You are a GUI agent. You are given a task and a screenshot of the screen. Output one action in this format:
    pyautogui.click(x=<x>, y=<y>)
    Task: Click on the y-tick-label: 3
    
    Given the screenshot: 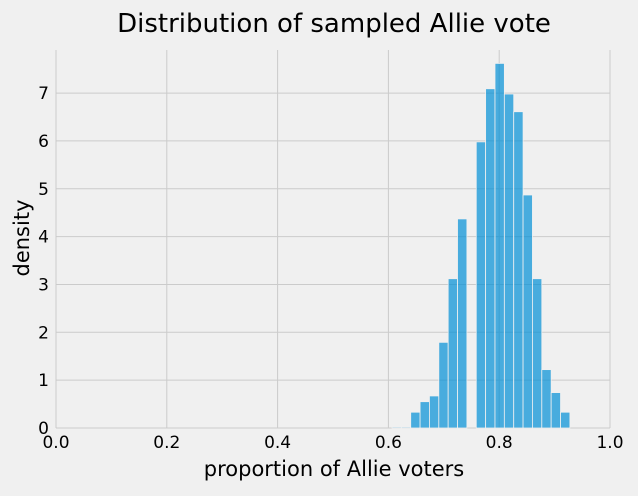 What is the action you would take?
    pyautogui.click(x=43, y=285)
    